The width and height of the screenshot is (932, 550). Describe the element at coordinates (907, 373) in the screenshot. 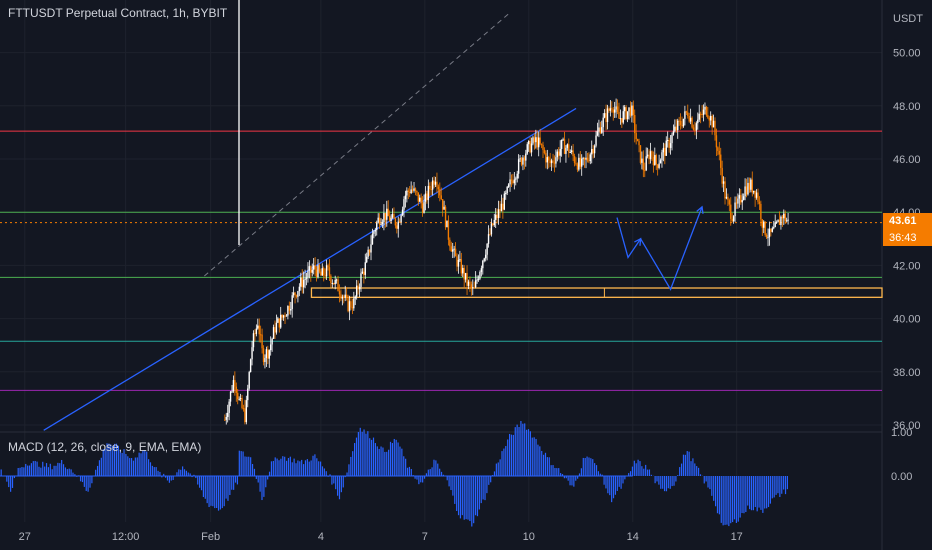

I see `y-tick-label: 38.00` at that location.